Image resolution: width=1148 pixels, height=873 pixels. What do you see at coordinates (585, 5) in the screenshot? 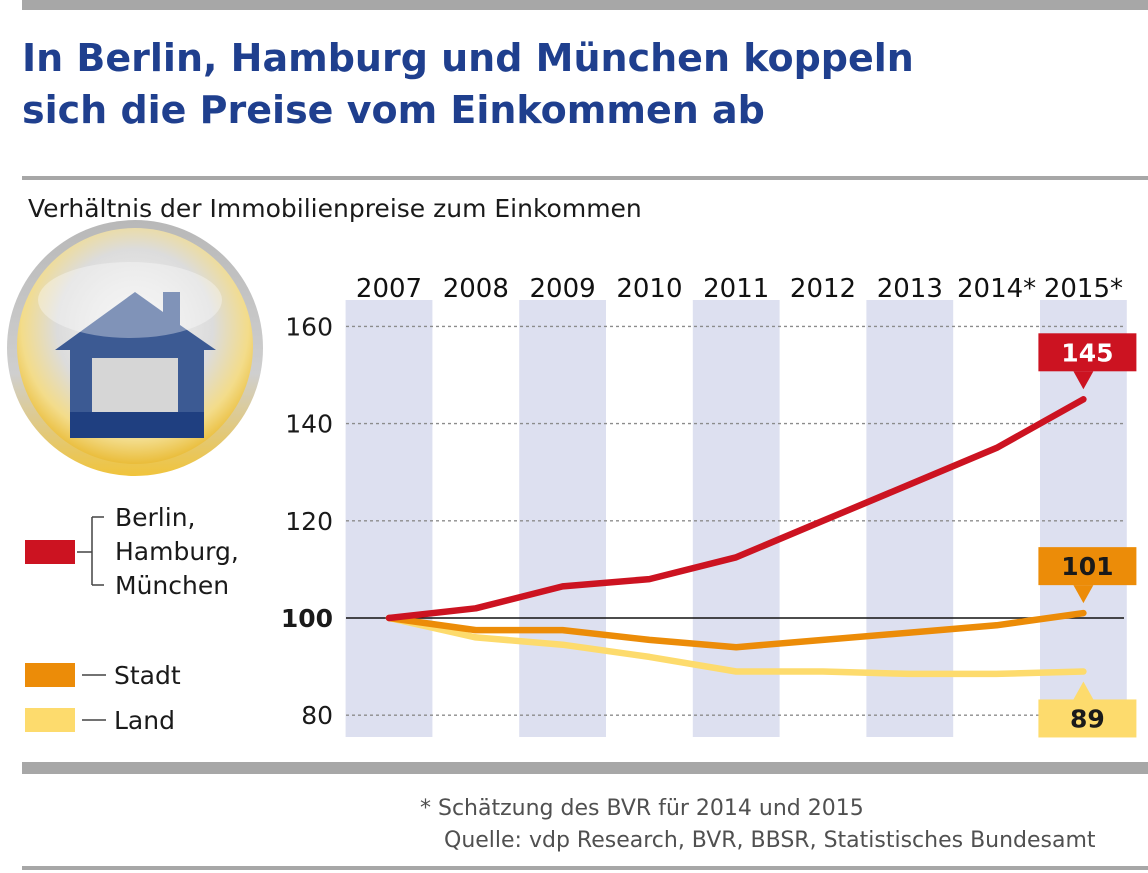
I see `top-rule` at bounding box center [585, 5].